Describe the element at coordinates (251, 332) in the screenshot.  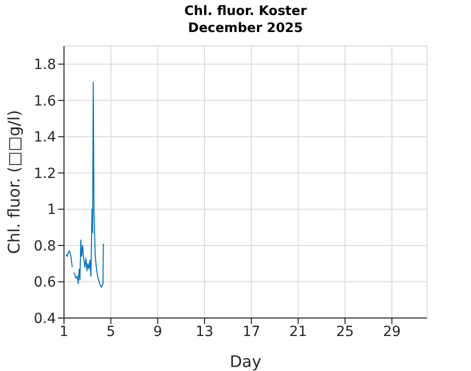
I see `x-tick-label: 17` at that location.